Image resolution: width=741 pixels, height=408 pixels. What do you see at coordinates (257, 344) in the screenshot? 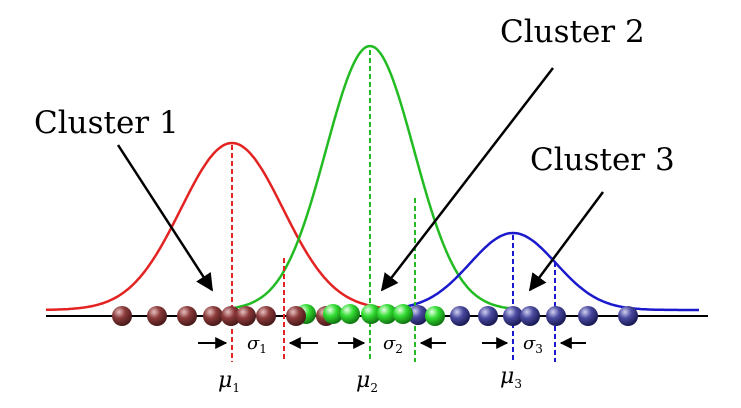
I see `cluster-1-sigma-label: σ1` at bounding box center [257, 344].